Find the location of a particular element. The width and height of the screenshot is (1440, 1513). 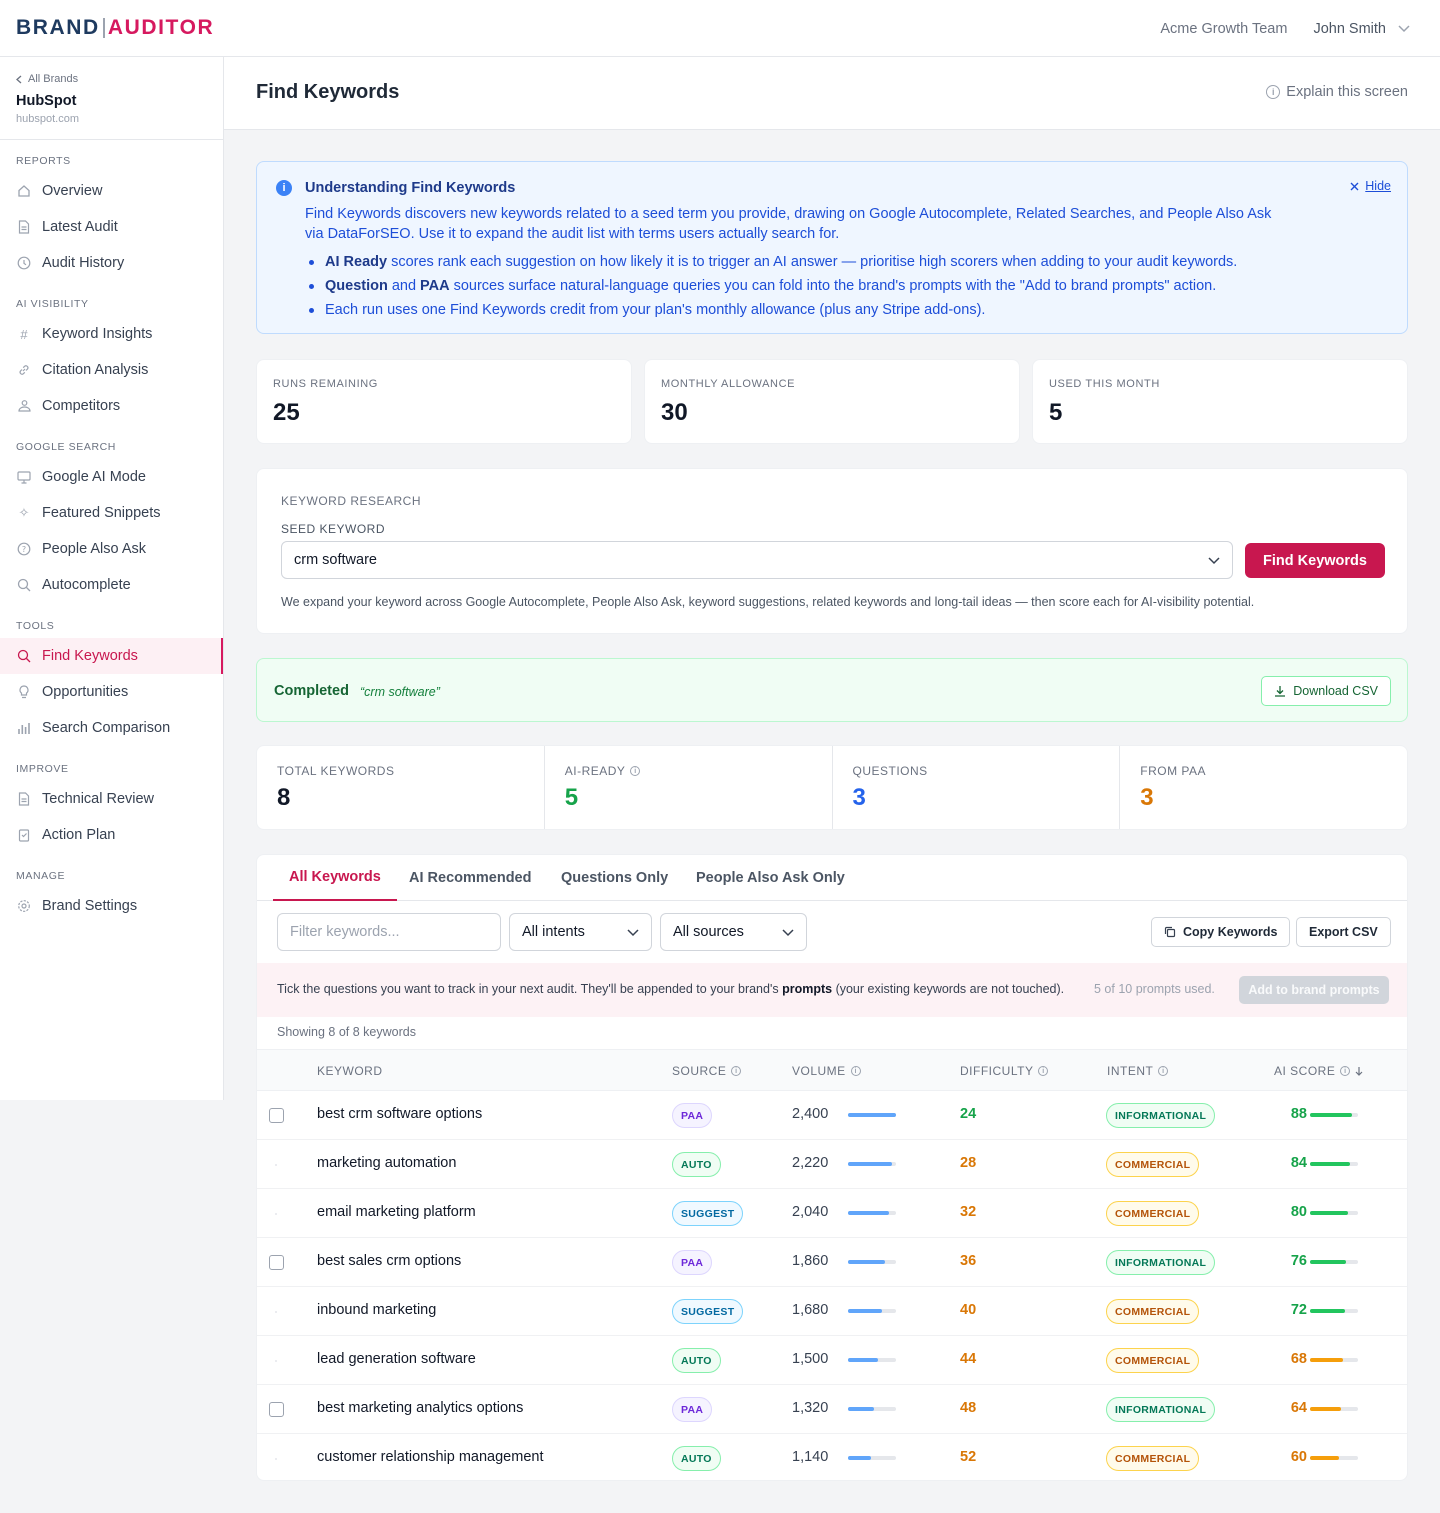

hide-info-button: Hide is located at coordinates (1370, 186).